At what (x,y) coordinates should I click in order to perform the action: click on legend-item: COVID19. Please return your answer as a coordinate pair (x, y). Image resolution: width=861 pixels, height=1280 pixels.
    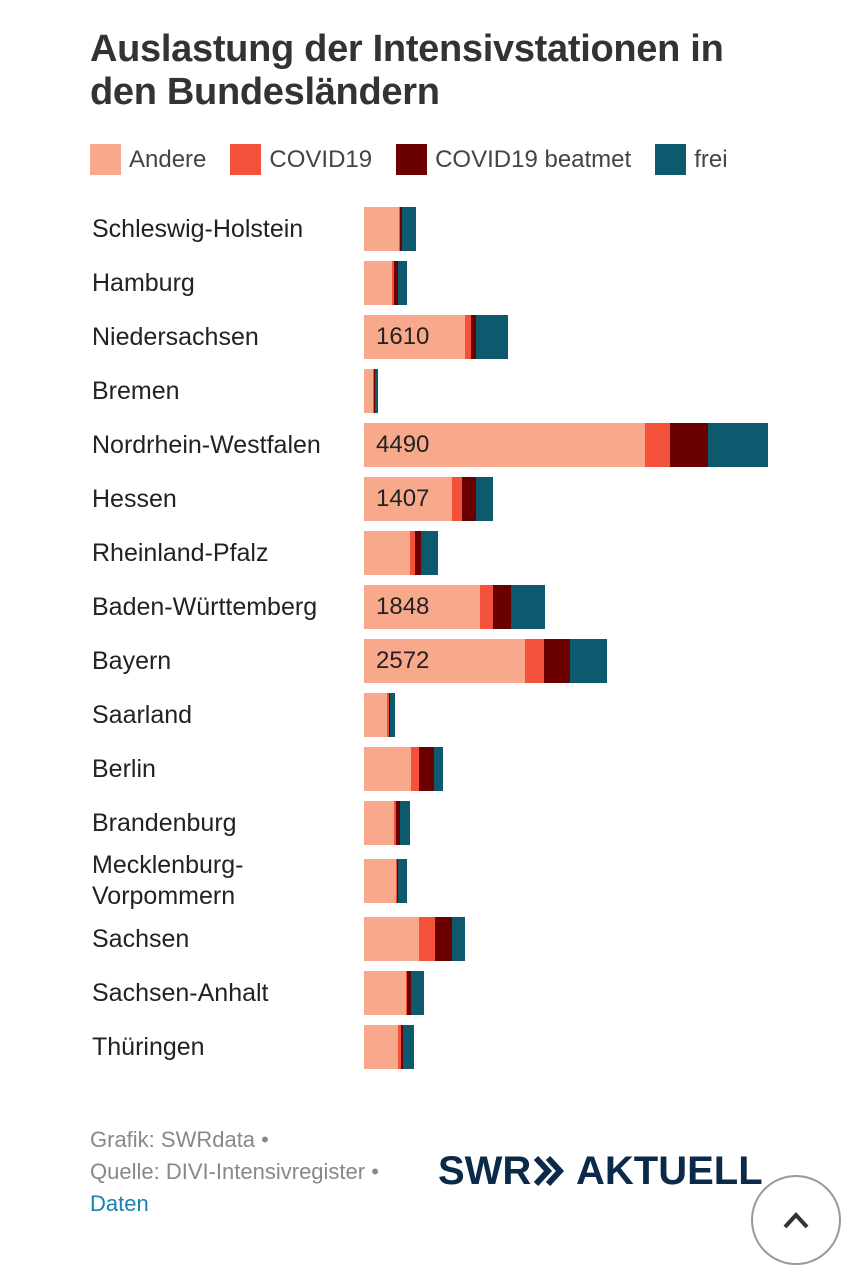
    Looking at the image, I should click on (301, 159).